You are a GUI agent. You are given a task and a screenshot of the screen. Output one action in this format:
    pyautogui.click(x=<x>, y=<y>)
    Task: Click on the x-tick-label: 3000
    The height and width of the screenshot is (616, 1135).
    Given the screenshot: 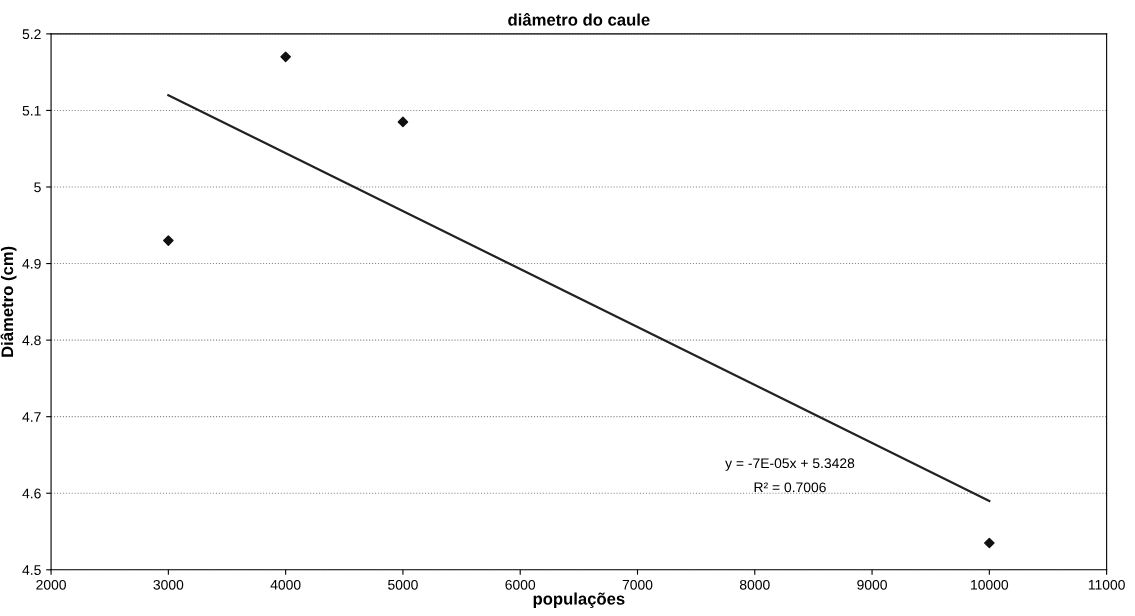 What is the action you would take?
    pyautogui.click(x=168, y=584)
    